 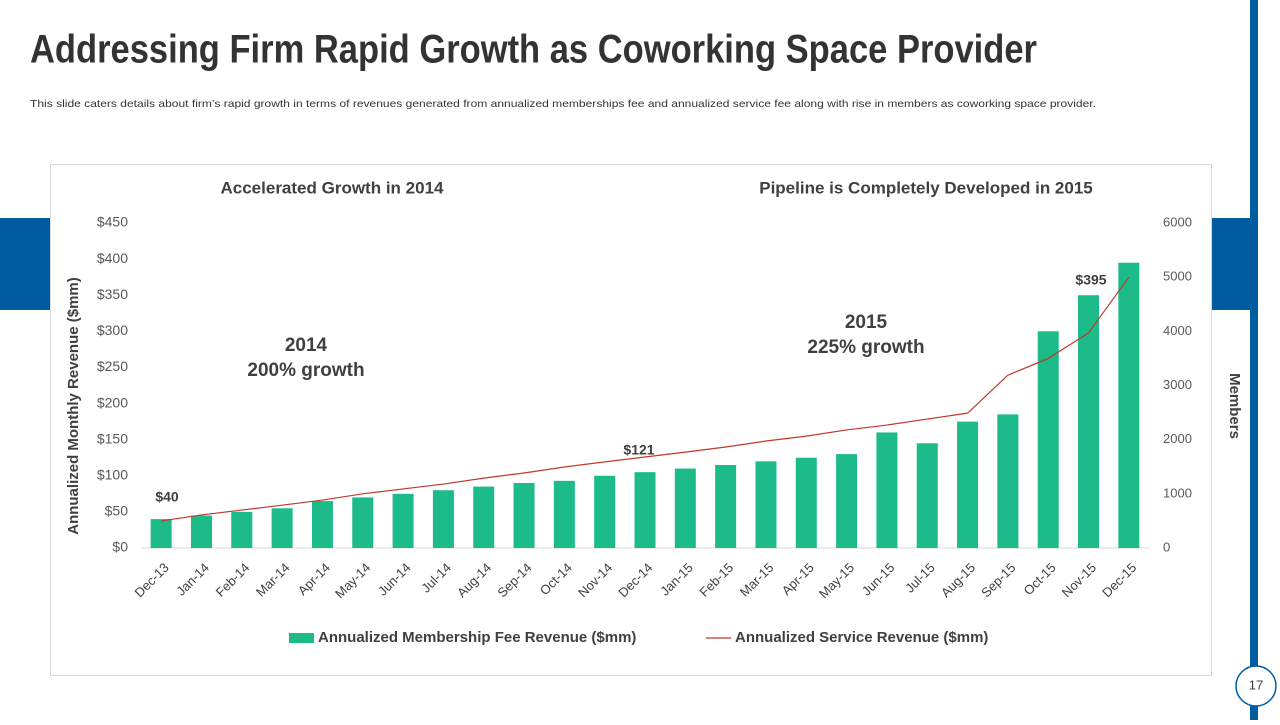 I want to click on y-tick-label: $50, so click(x=117, y=511).